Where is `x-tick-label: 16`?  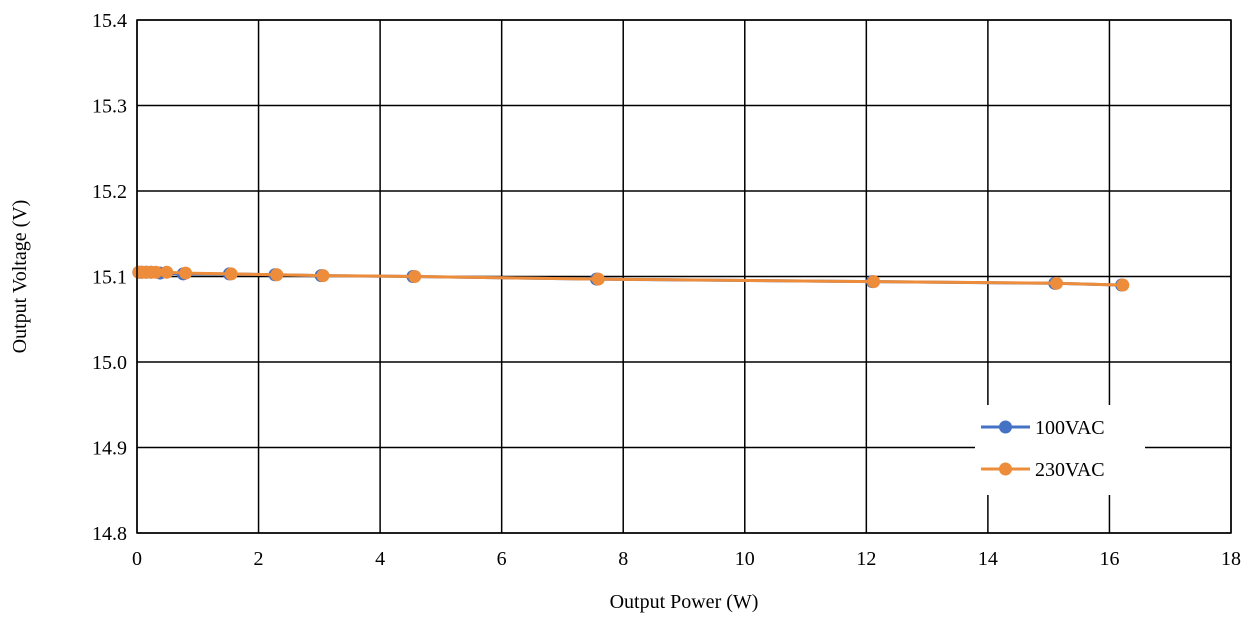
x-tick-label: 16 is located at coordinates (1109, 559).